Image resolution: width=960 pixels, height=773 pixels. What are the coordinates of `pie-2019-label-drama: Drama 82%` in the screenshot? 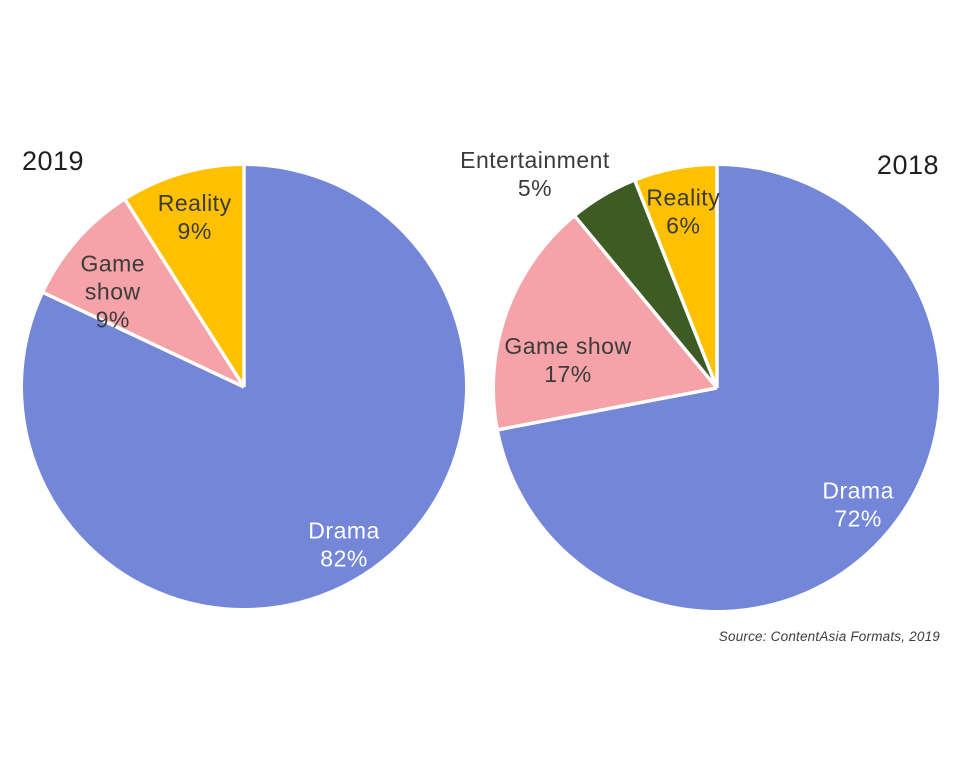 It's located at (344, 545).